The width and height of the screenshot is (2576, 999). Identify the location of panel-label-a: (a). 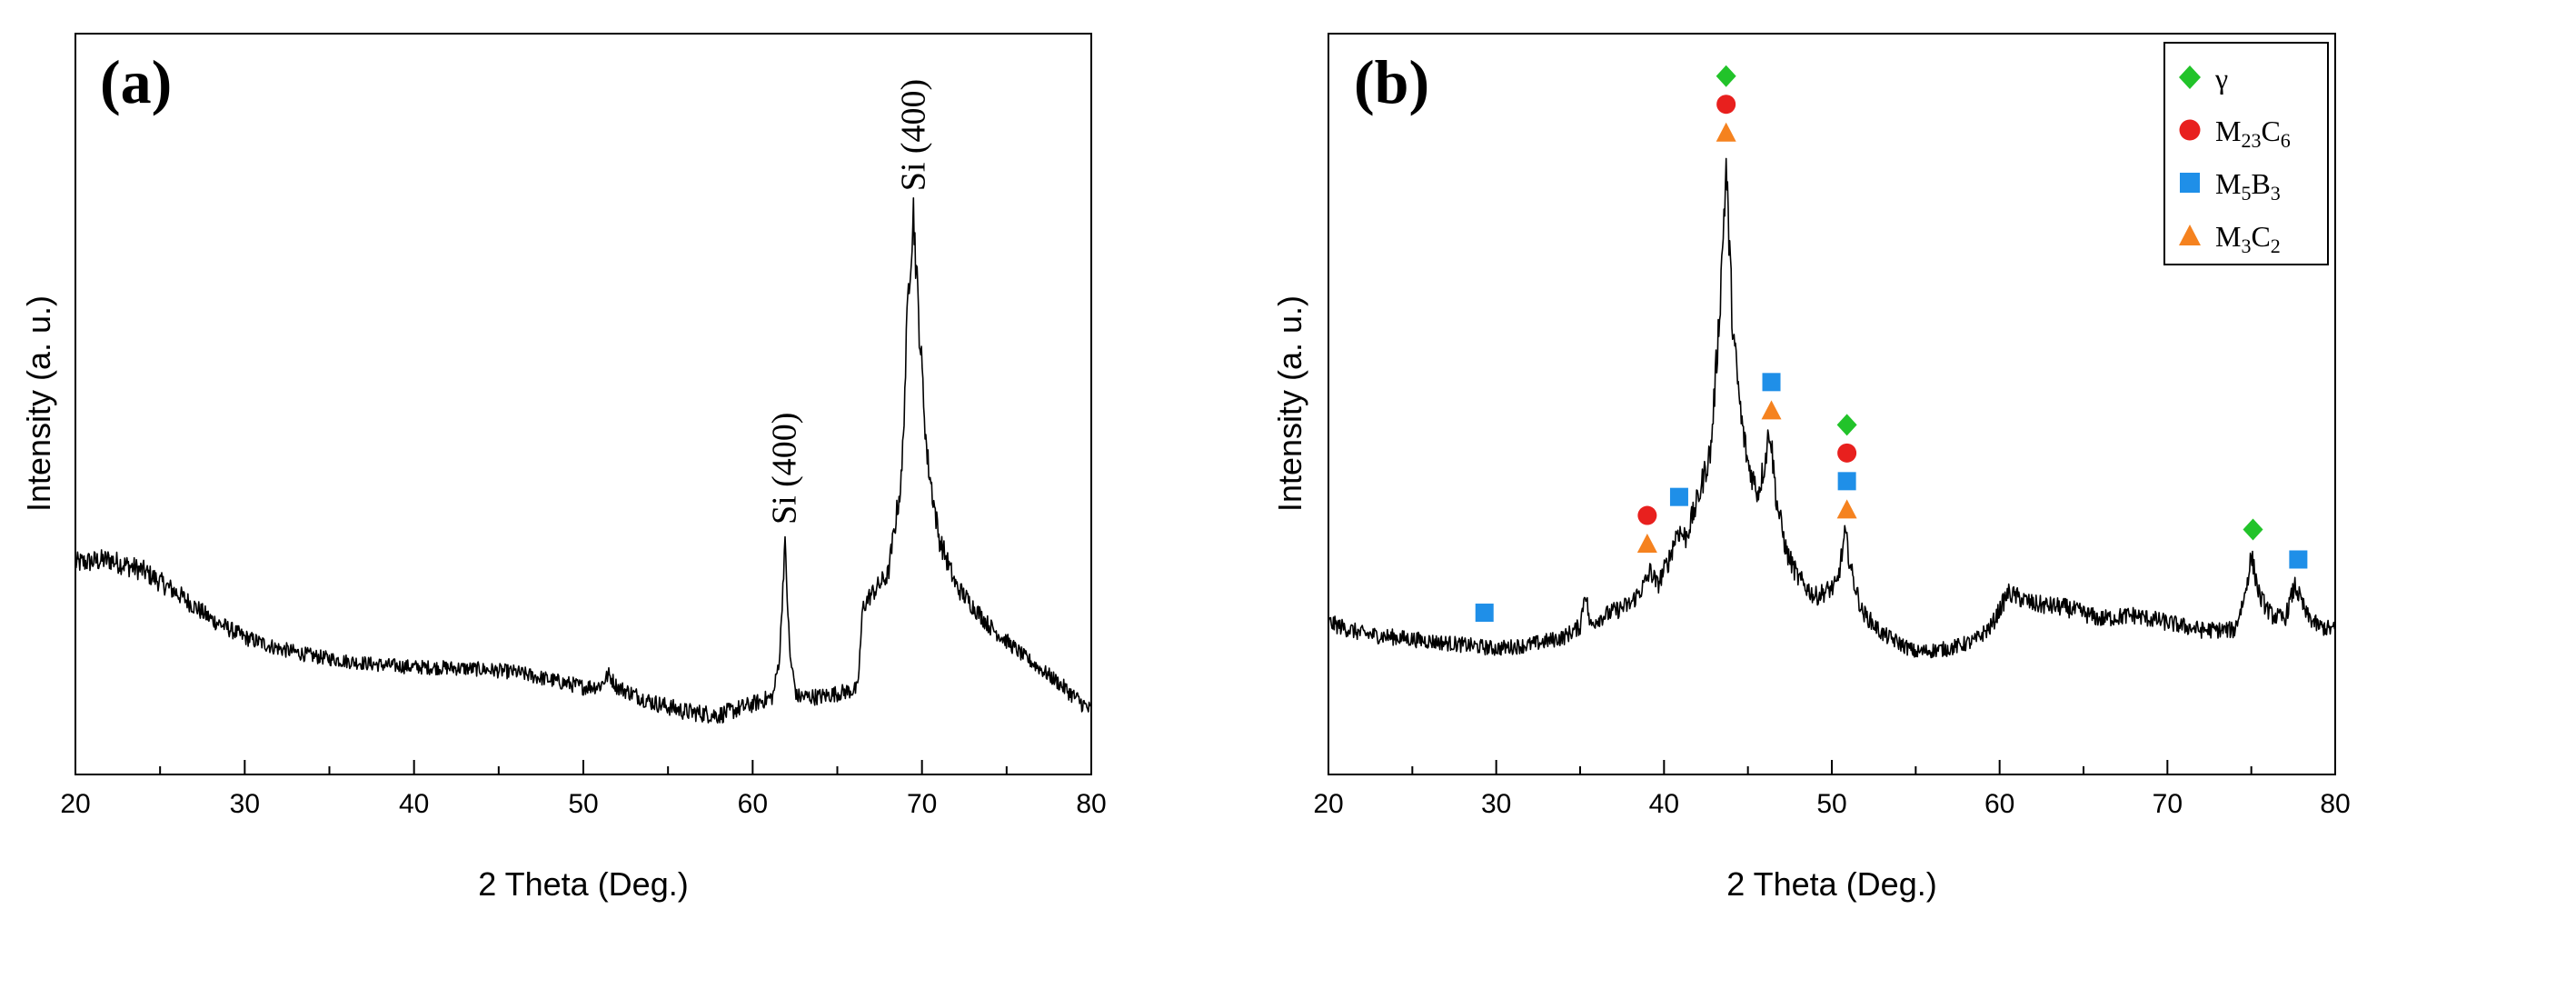
(136, 81).